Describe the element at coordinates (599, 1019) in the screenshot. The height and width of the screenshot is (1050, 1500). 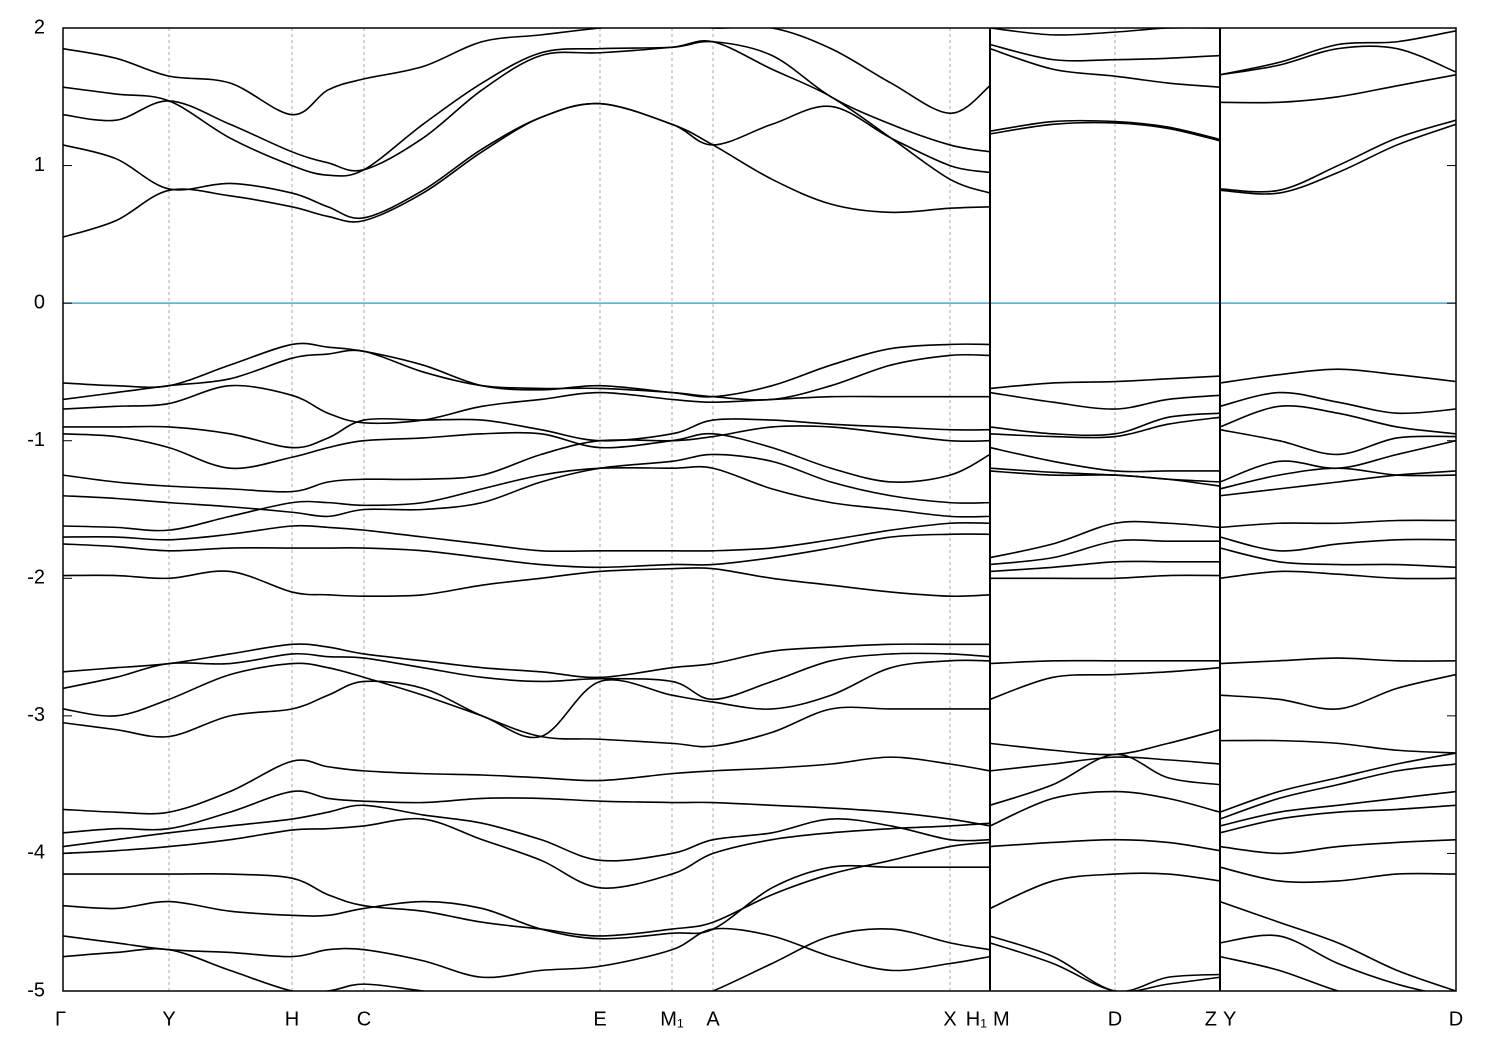
I see `x-tick-label: E` at that location.